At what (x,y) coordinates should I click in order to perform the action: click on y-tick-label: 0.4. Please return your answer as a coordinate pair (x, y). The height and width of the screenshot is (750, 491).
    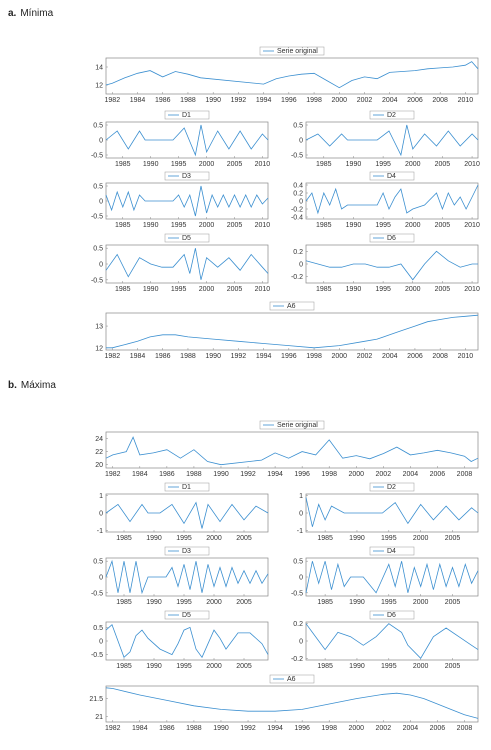
    Looking at the image, I should click on (298, 186).